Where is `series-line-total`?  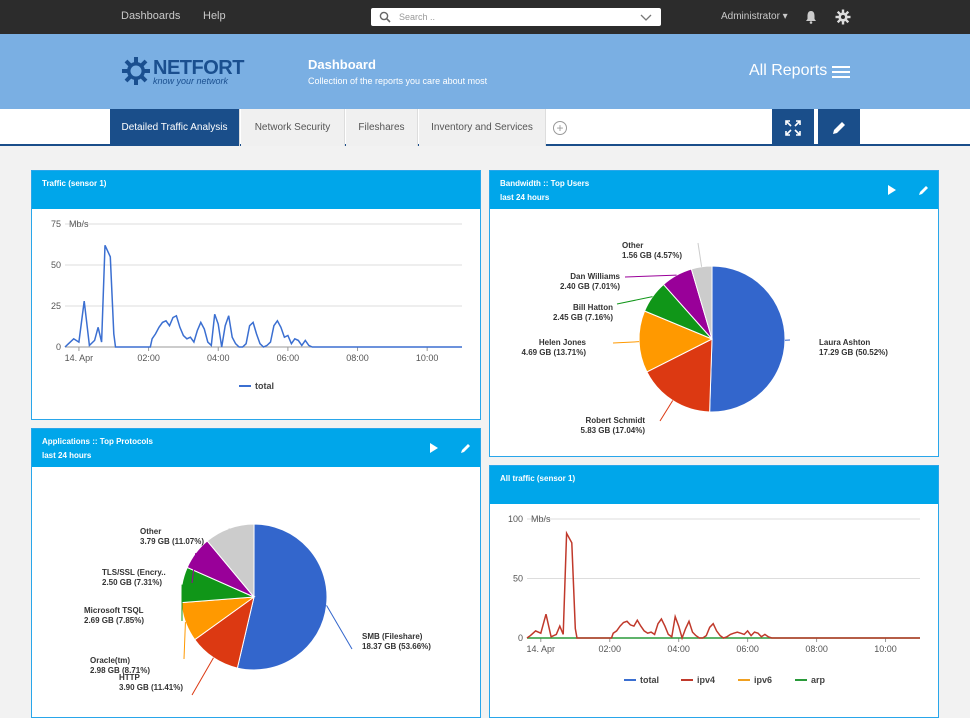 series-line-total is located at coordinates (263, 296).